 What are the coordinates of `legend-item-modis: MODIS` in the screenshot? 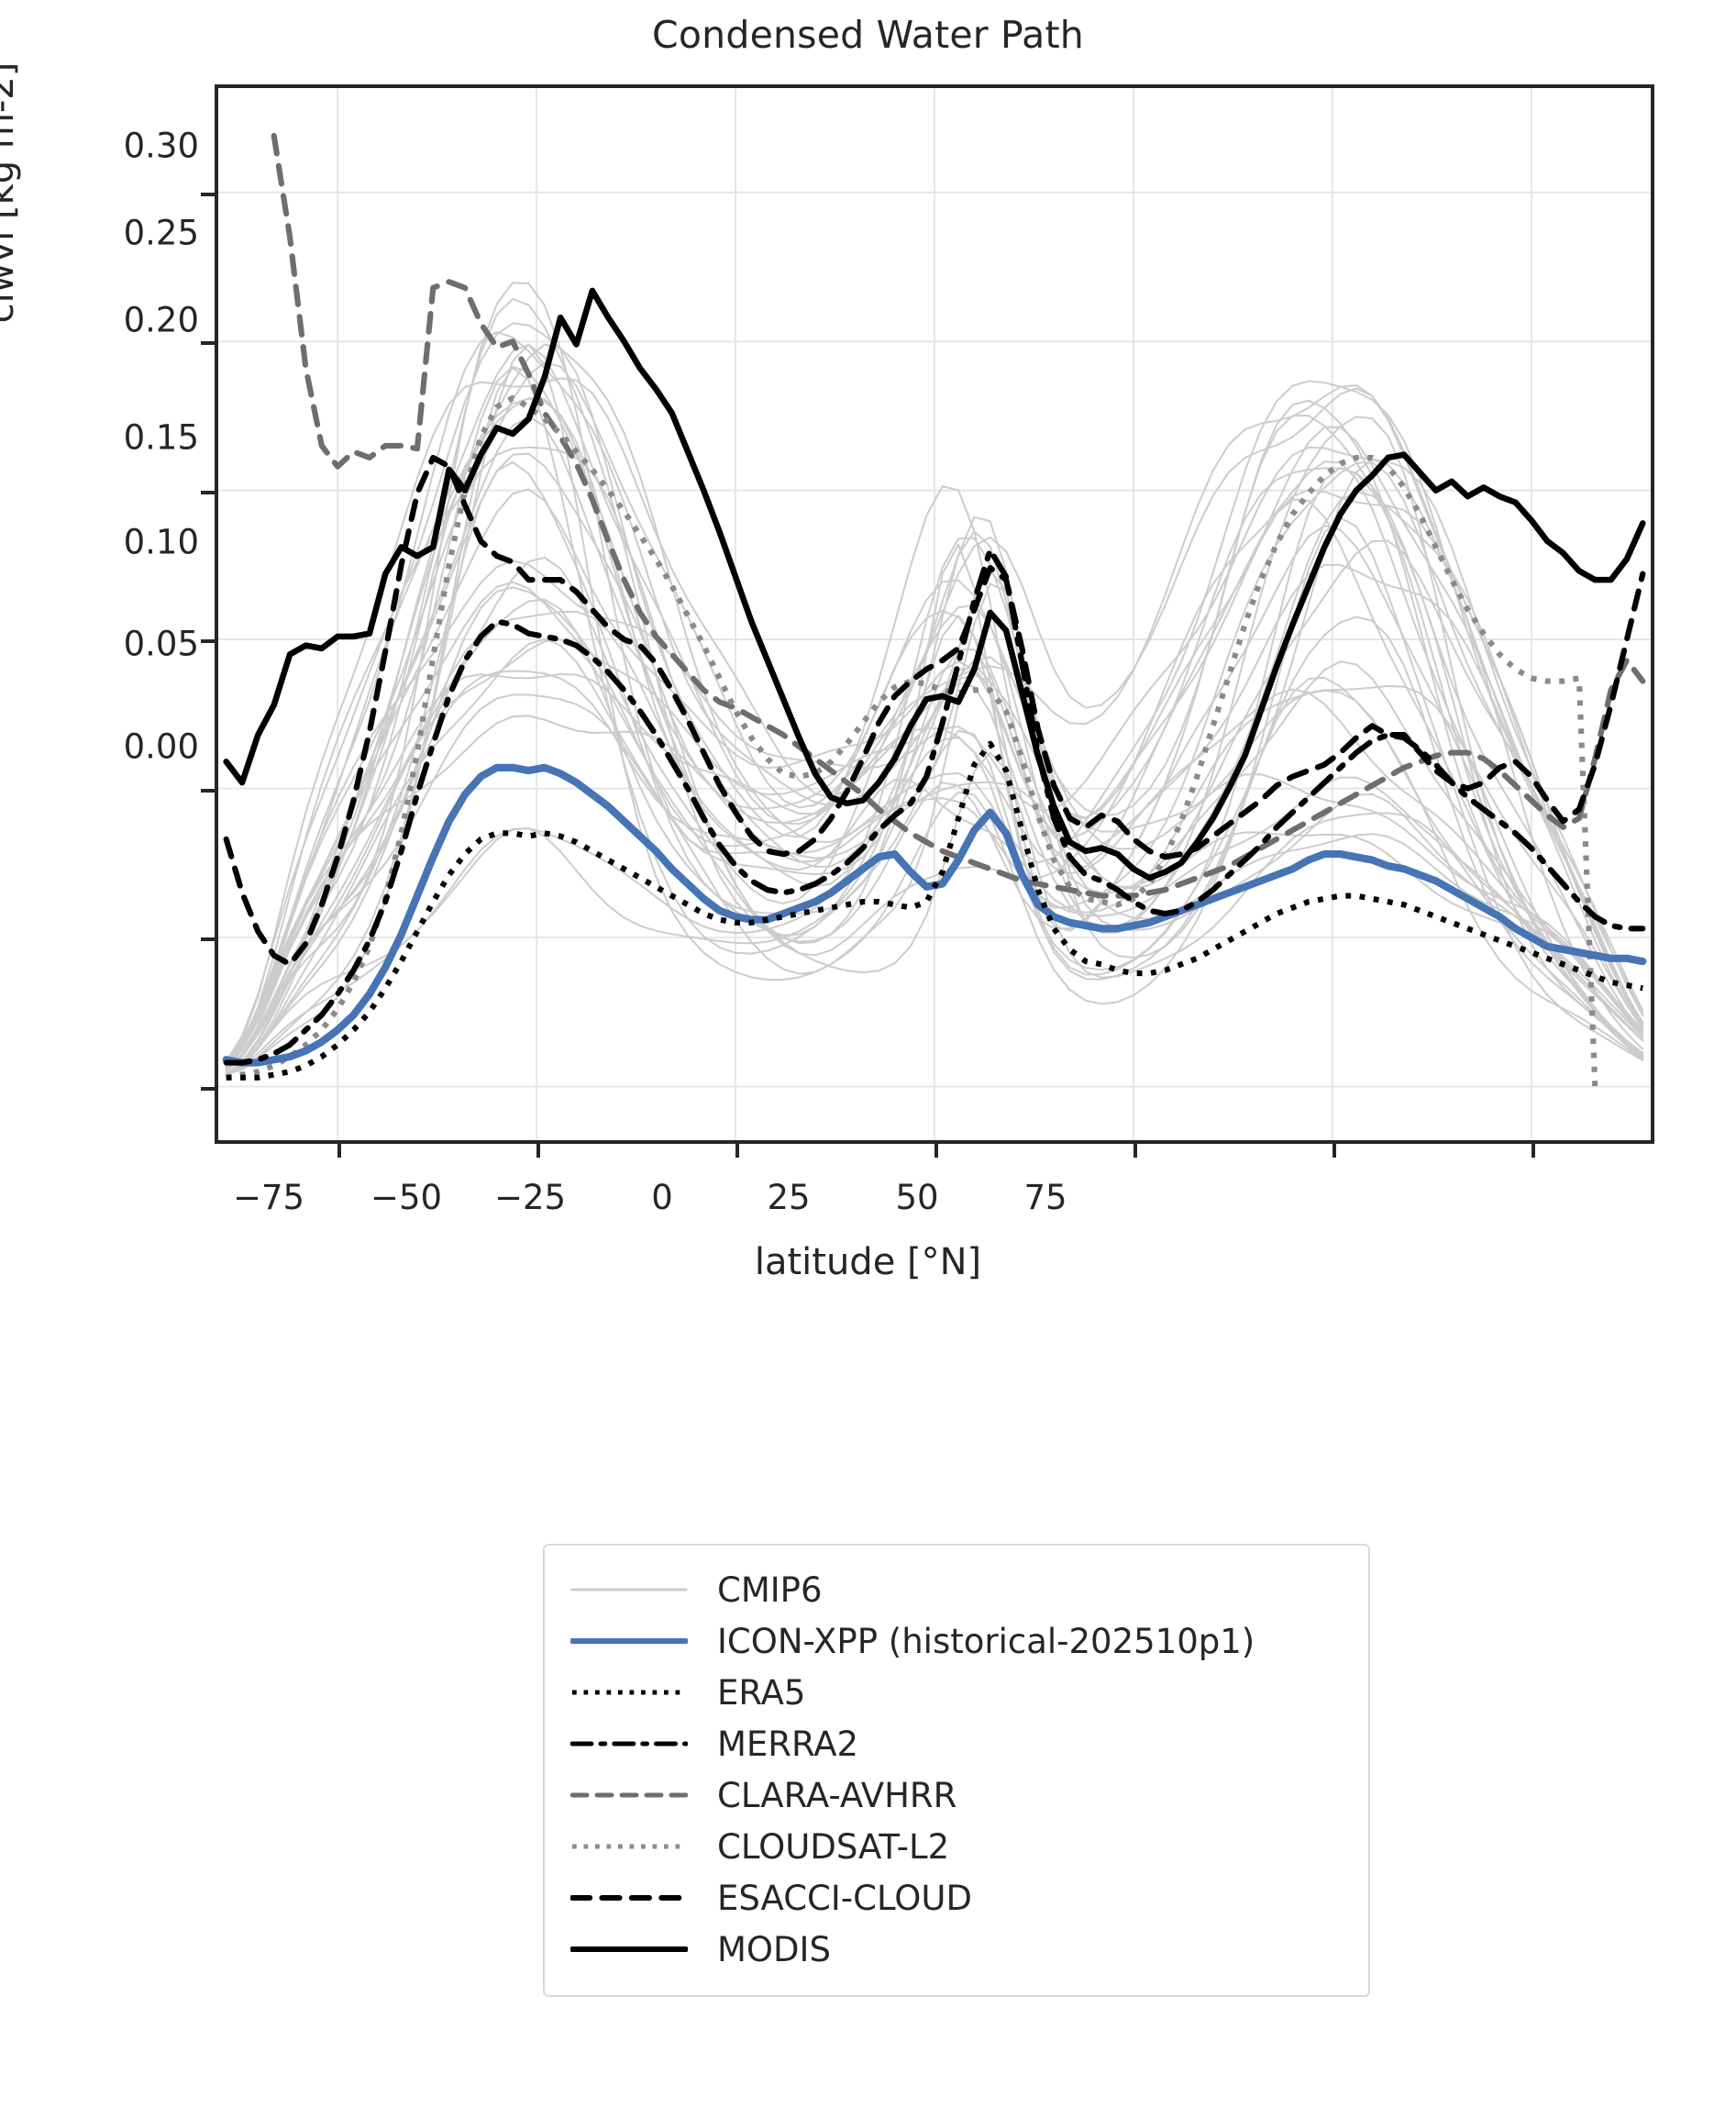 It's located at (957, 1949).